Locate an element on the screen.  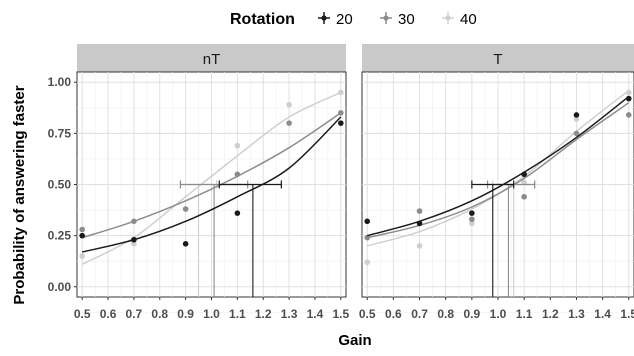
y-tick-label: 0.75 is located at coordinates (60, 133).